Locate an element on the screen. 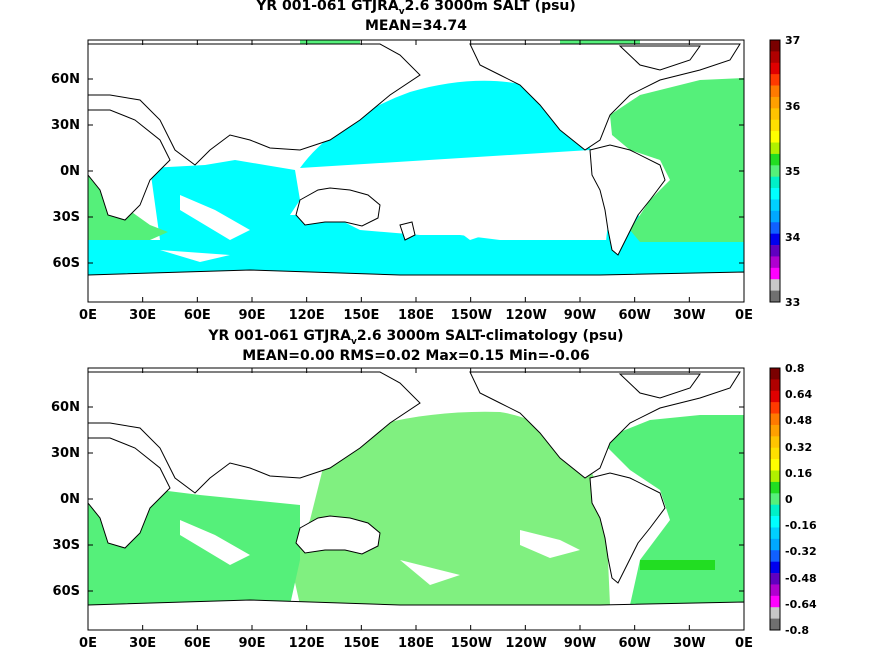 The image size is (875, 656). panel1-colorbar-label: 37 is located at coordinates (793, 40).